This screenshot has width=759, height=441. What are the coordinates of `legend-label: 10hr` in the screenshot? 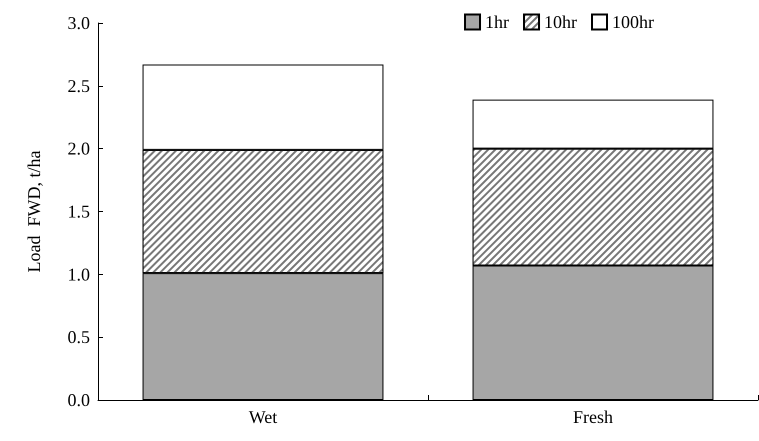 It's located at (561, 22).